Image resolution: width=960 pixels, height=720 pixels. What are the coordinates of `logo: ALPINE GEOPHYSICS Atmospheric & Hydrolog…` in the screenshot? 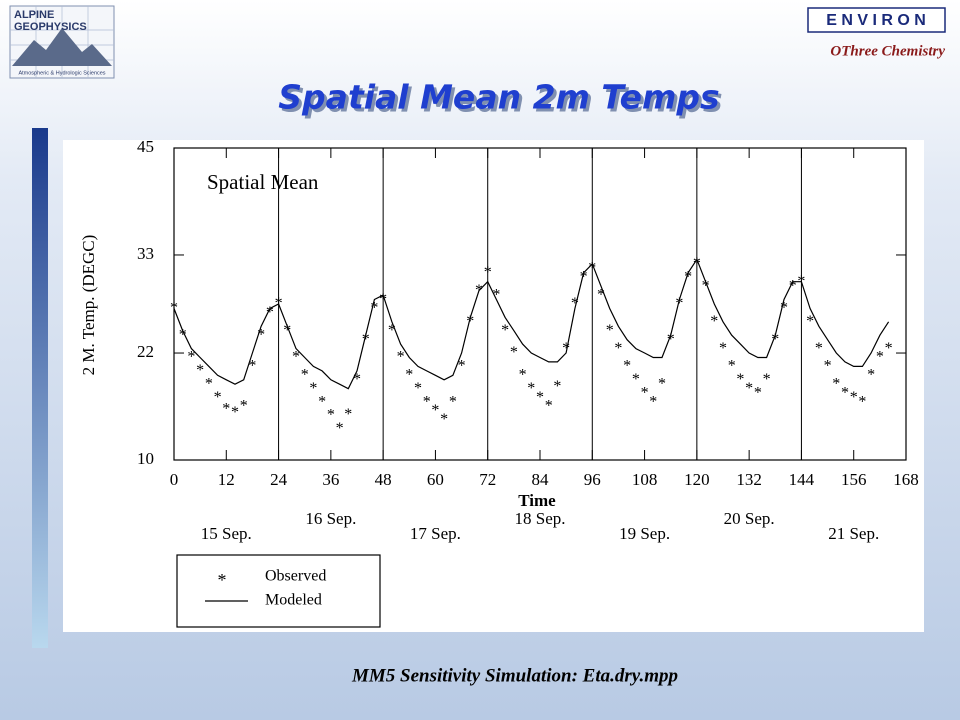 It's located at (62, 42).